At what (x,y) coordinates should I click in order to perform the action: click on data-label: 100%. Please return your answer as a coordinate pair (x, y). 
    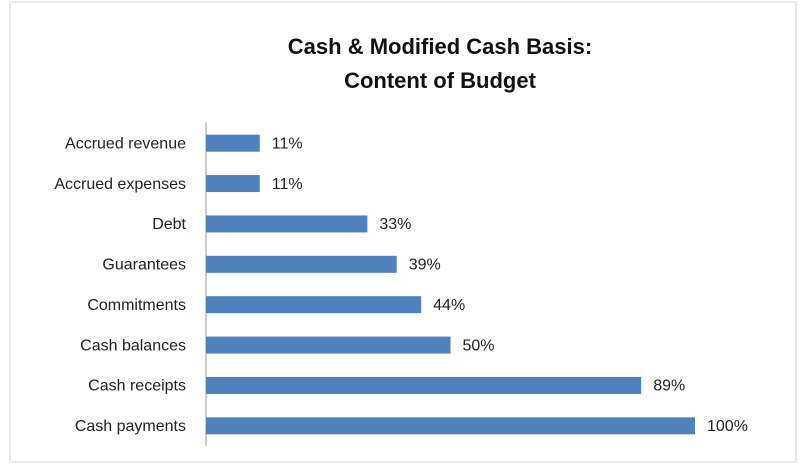
    Looking at the image, I should click on (727, 426).